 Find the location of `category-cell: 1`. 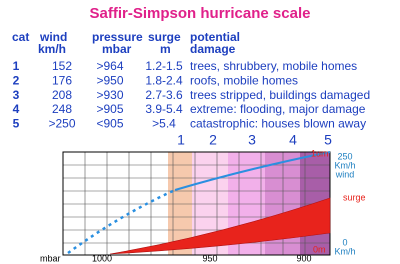

category-cell: 1 is located at coordinates (16, 66).